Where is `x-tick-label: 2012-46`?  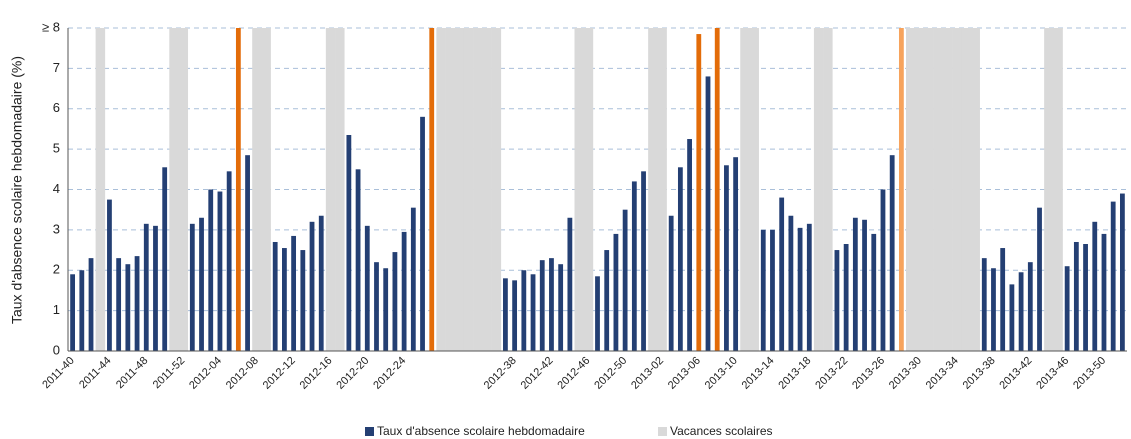 x-tick-label: 2012-46 is located at coordinates (573, 373).